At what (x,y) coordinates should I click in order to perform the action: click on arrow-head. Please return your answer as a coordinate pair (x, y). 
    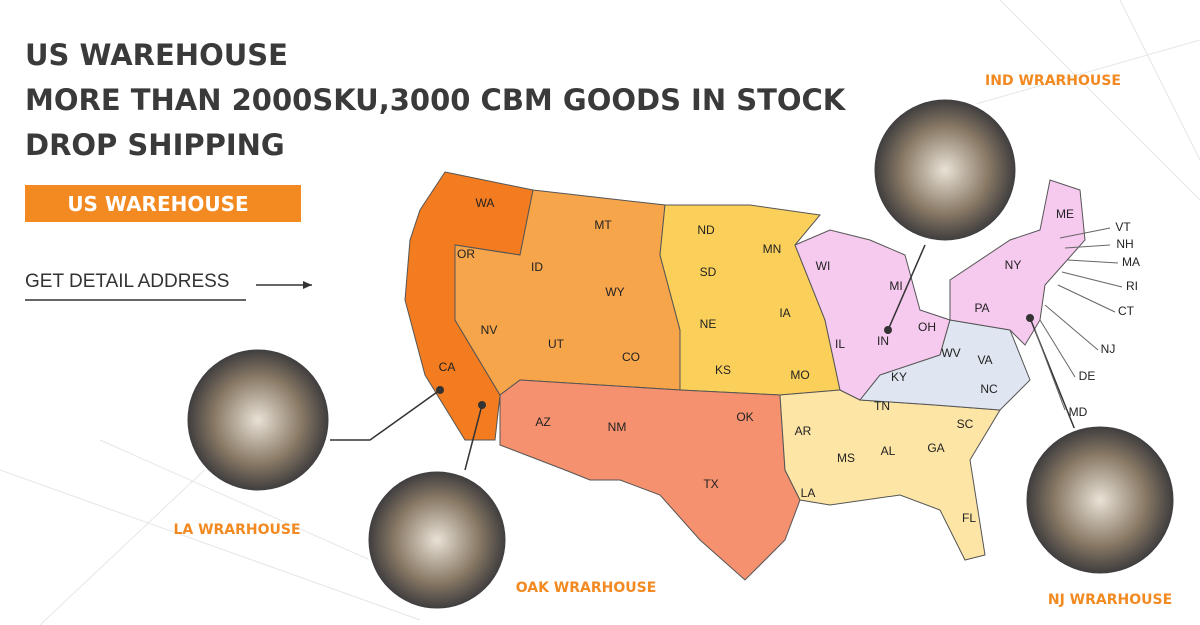
    Looking at the image, I should click on (307, 285).